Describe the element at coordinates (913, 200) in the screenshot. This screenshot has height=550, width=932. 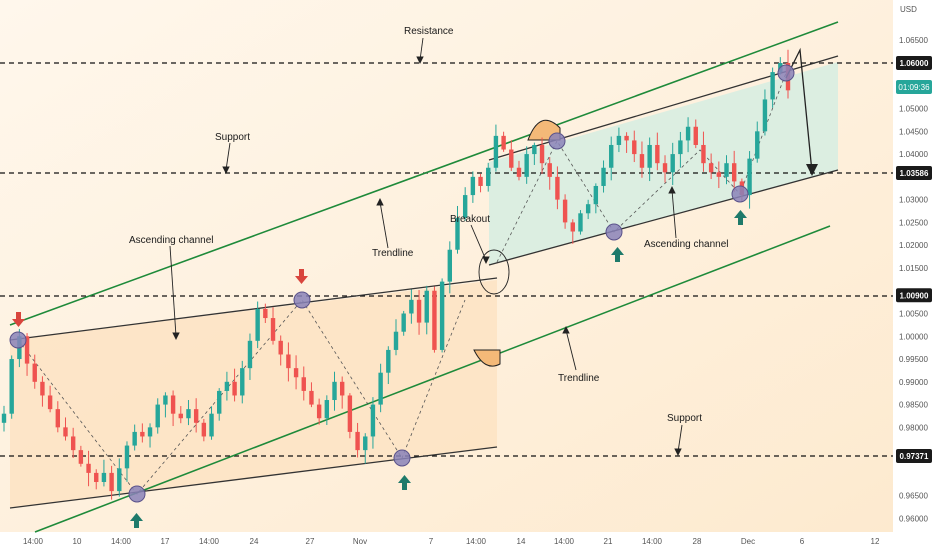
I see `y-tick-label: 1.03000` at that location.